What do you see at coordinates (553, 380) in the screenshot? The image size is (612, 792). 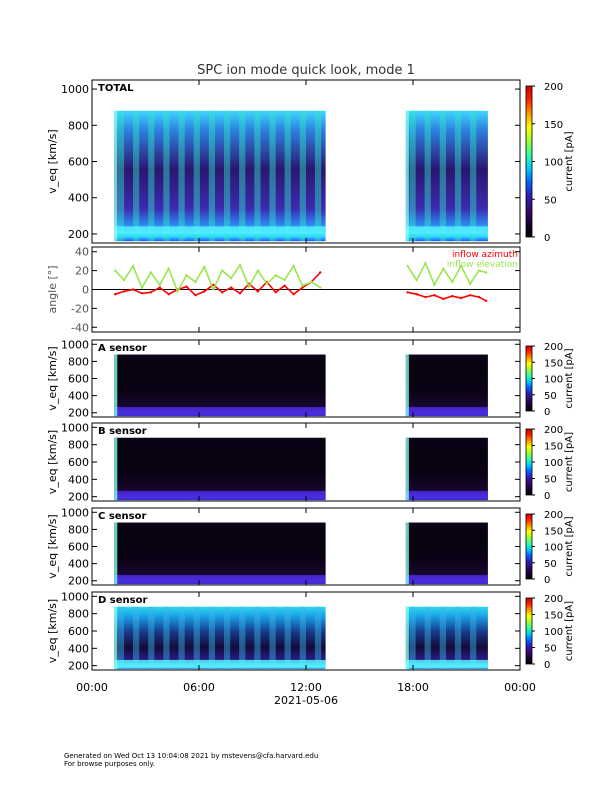 I see `colorbar-tick-label: 100` at bounding box center [553, 380].